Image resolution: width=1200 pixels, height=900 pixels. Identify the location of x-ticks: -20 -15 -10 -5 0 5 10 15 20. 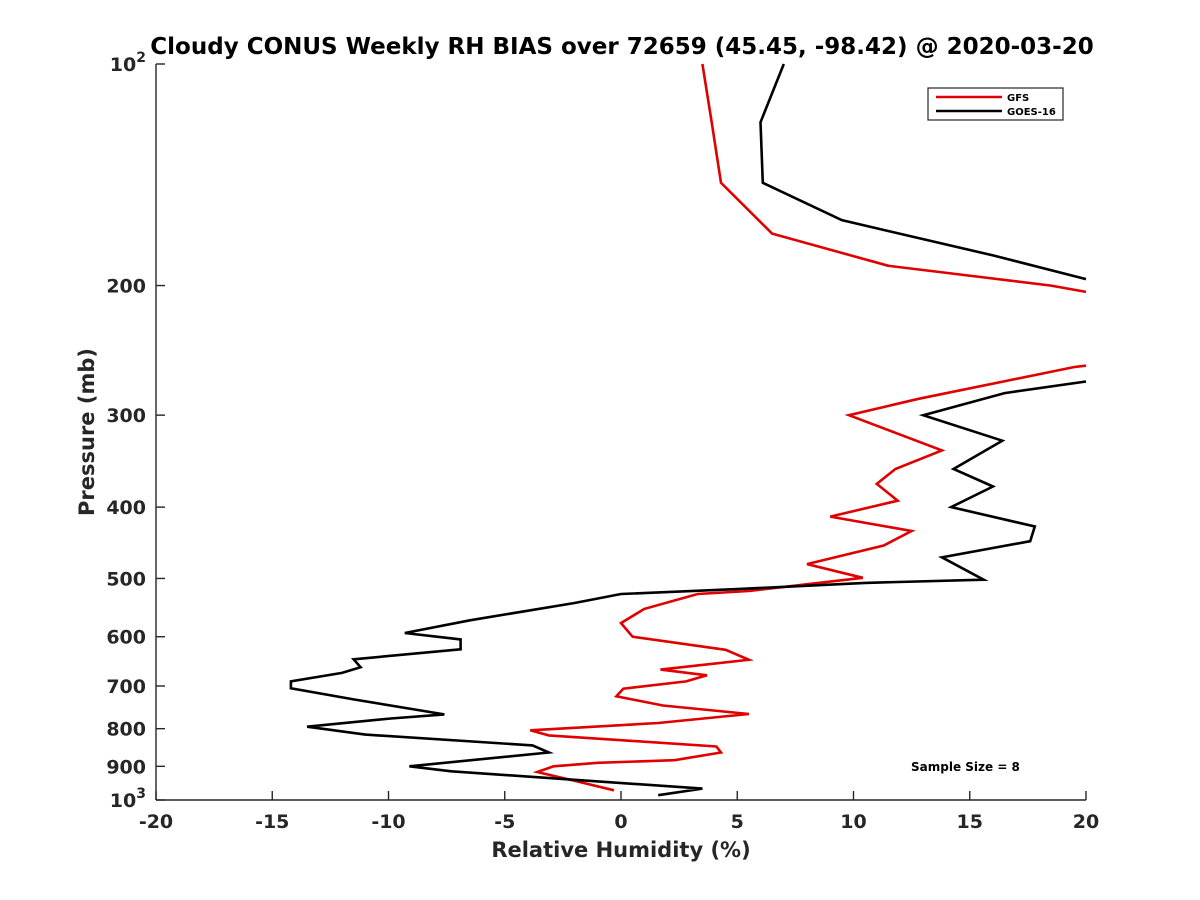
(619, 812).